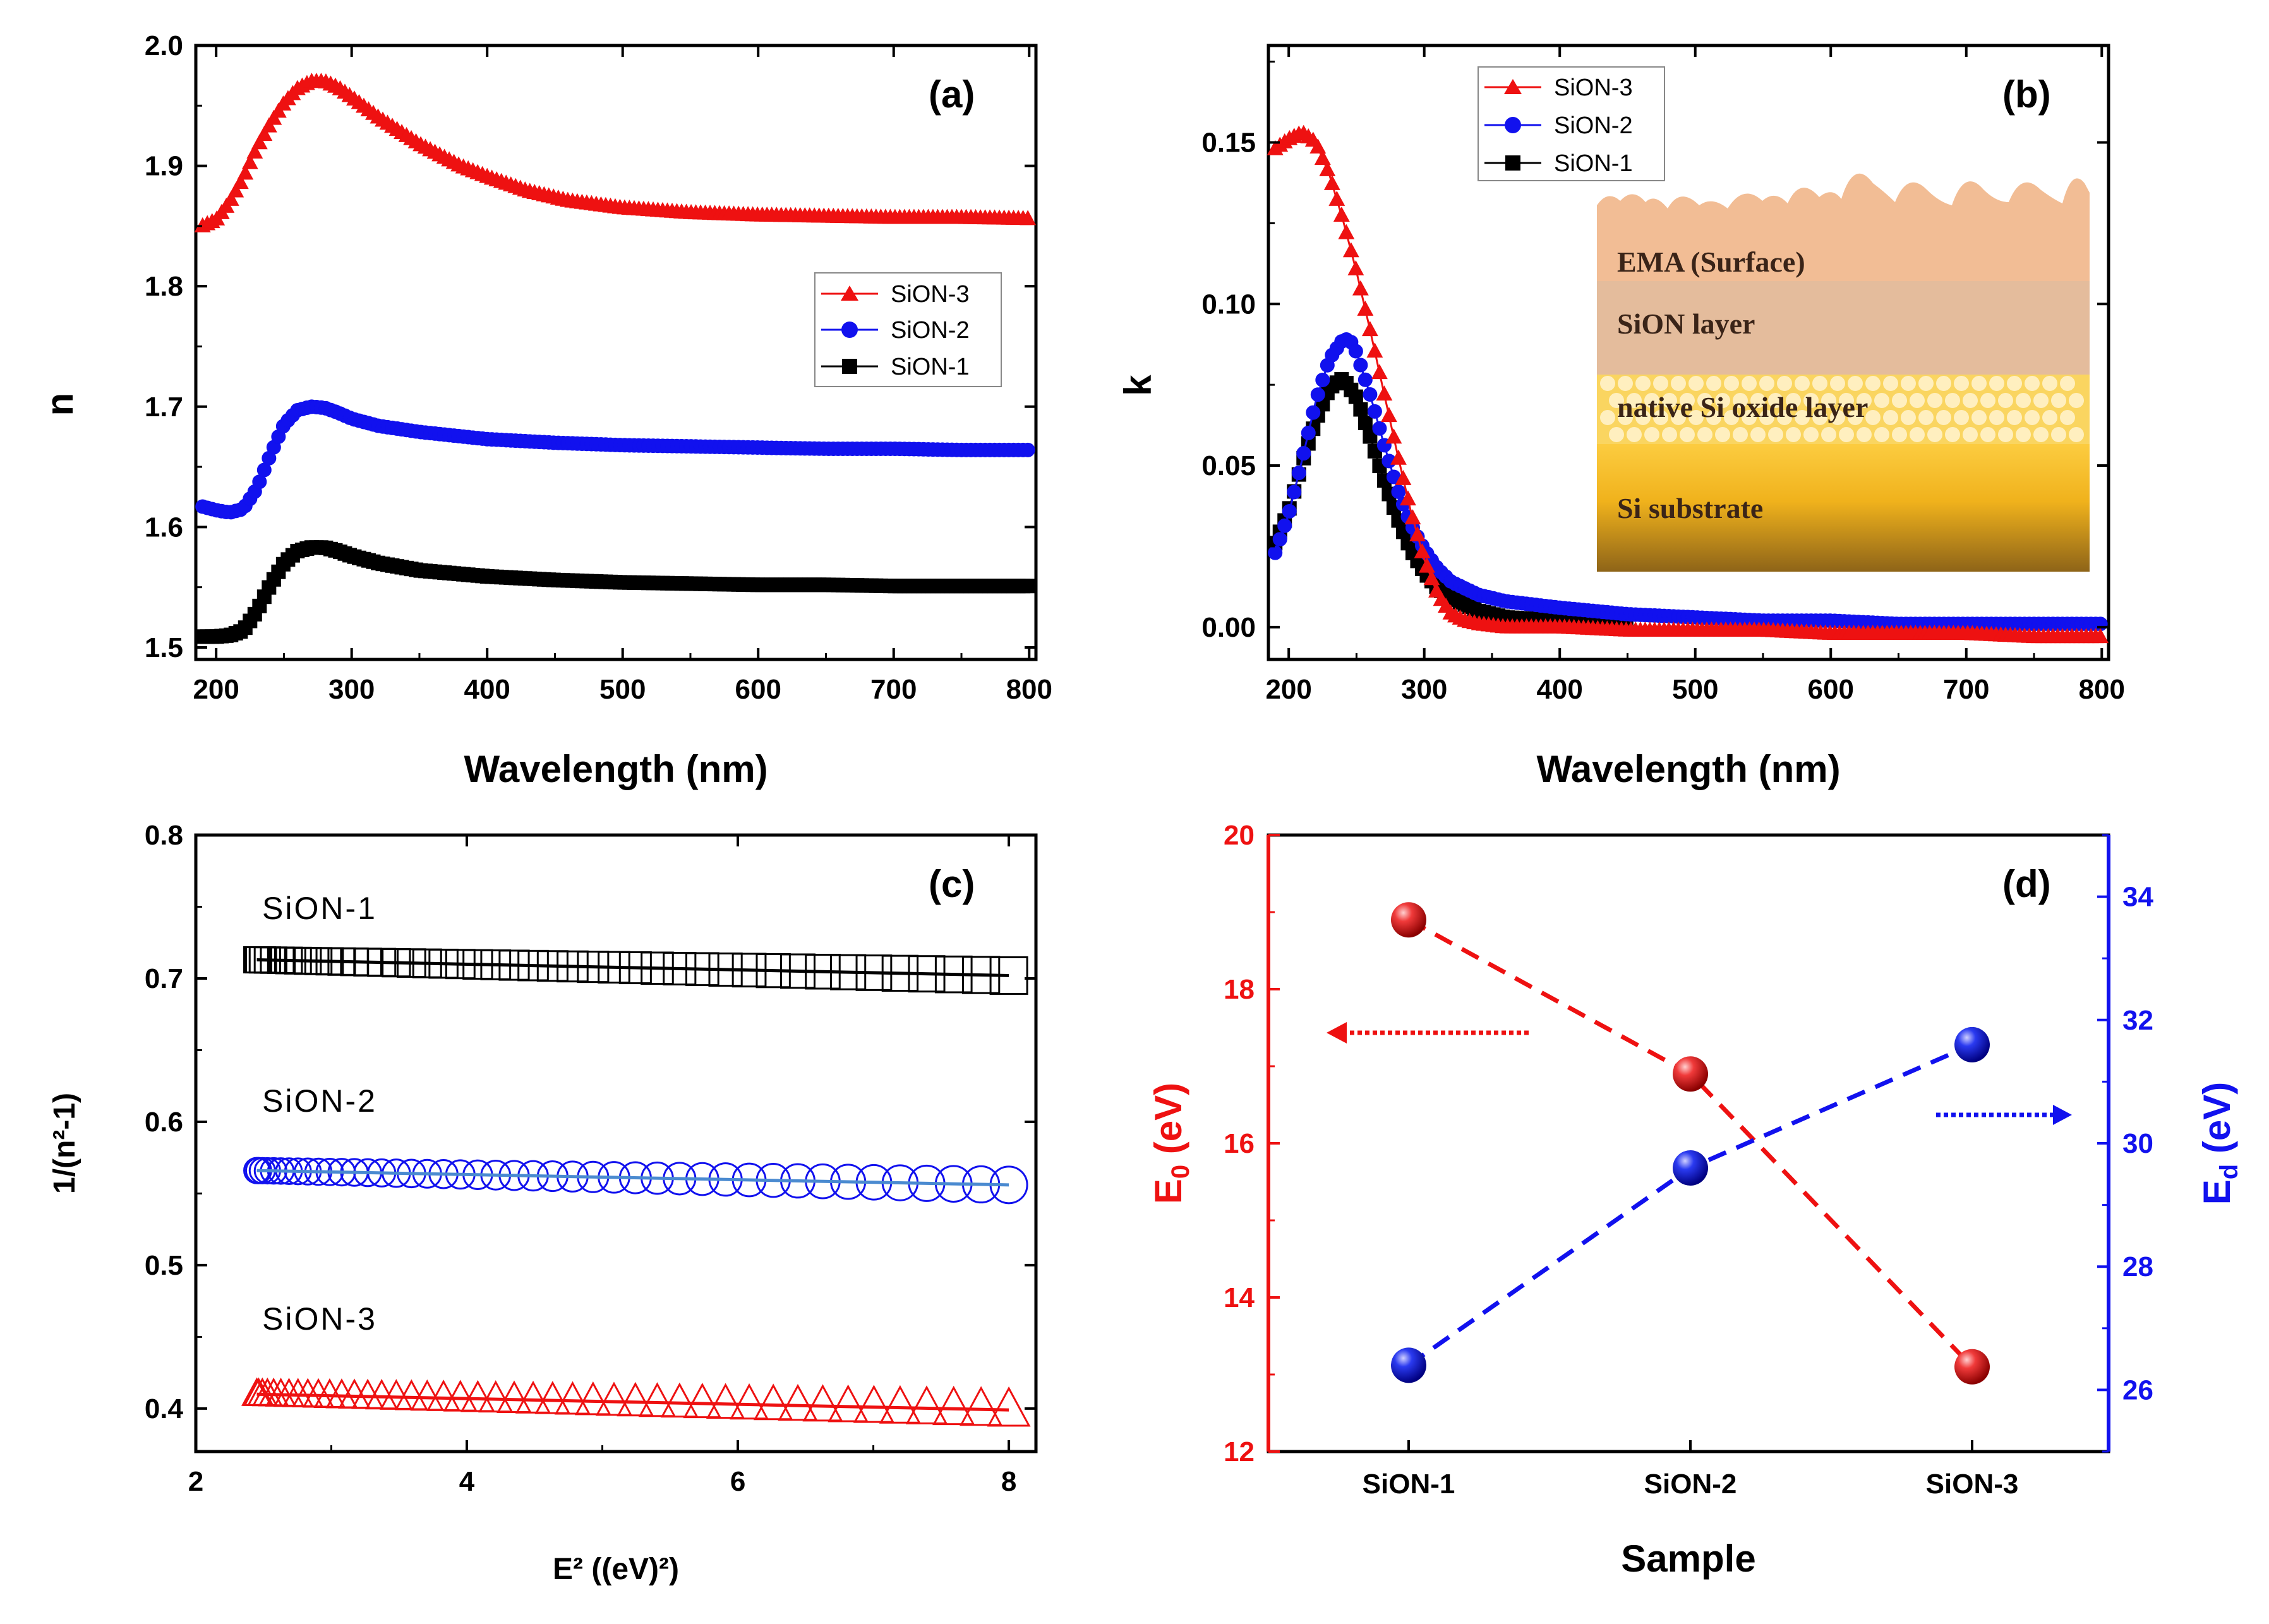 Image resolution: width=2269 pixels, height=1624 pixels. Describe the element at coordinates (1966, 690) in the screenshot. I see `x-tick-label: 700` at that location.